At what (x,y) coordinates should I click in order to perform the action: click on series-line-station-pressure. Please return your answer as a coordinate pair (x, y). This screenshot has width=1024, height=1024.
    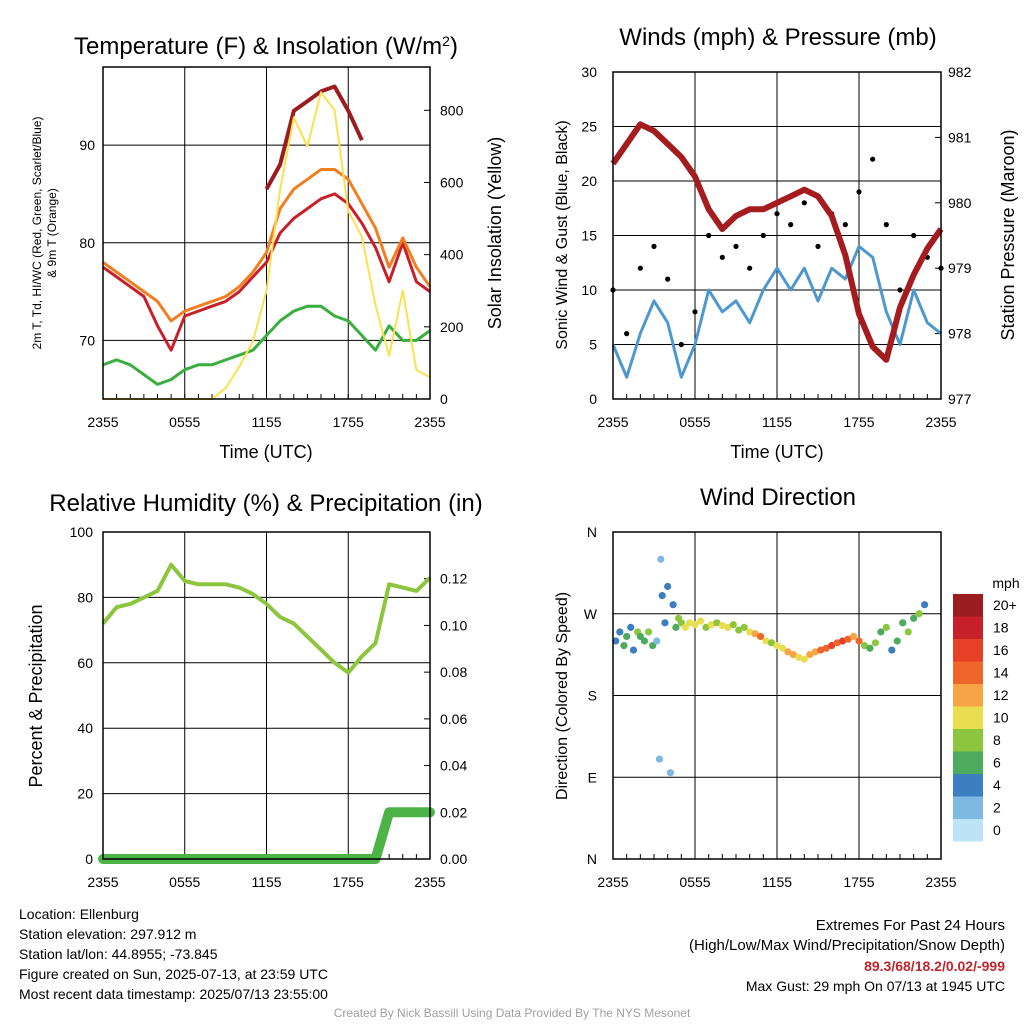
    Looking at the image, I should click on (777, 242).